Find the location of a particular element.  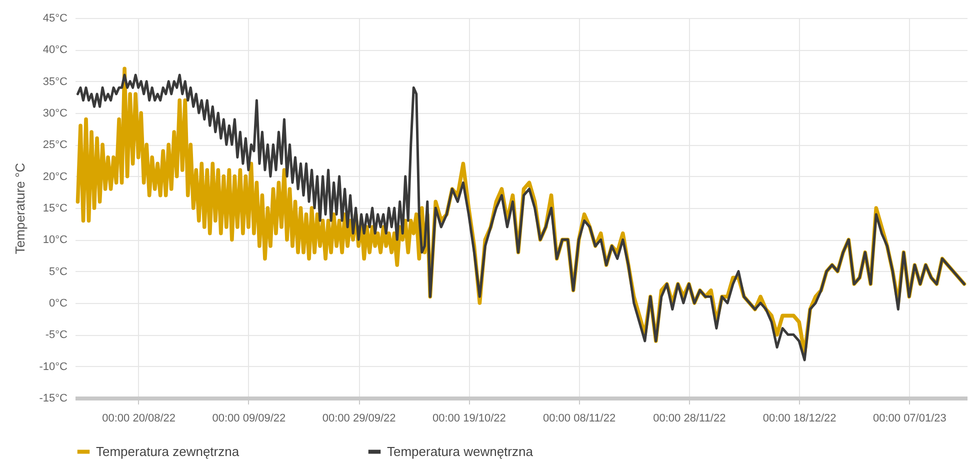

y-tick-label: -10°C is located at coordinates (53, 366).